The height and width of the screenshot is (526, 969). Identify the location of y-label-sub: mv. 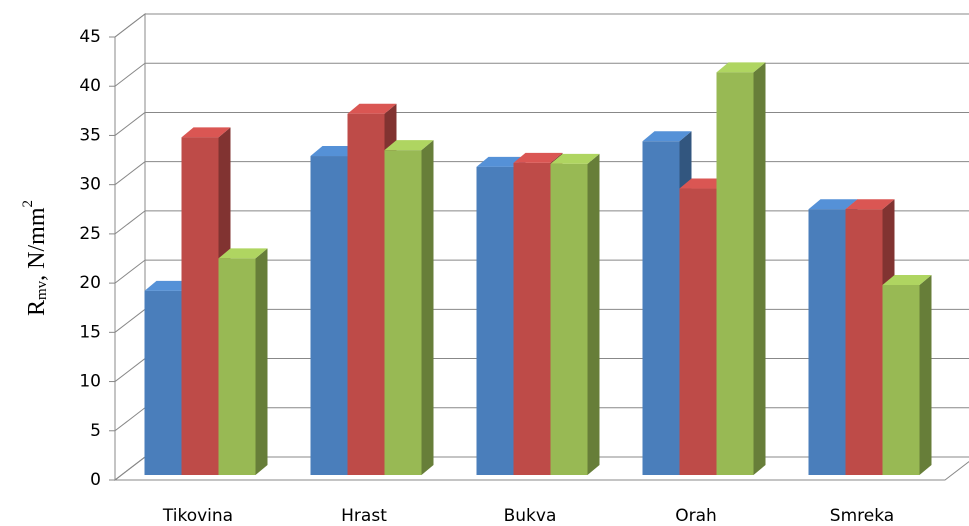
(42, 290).